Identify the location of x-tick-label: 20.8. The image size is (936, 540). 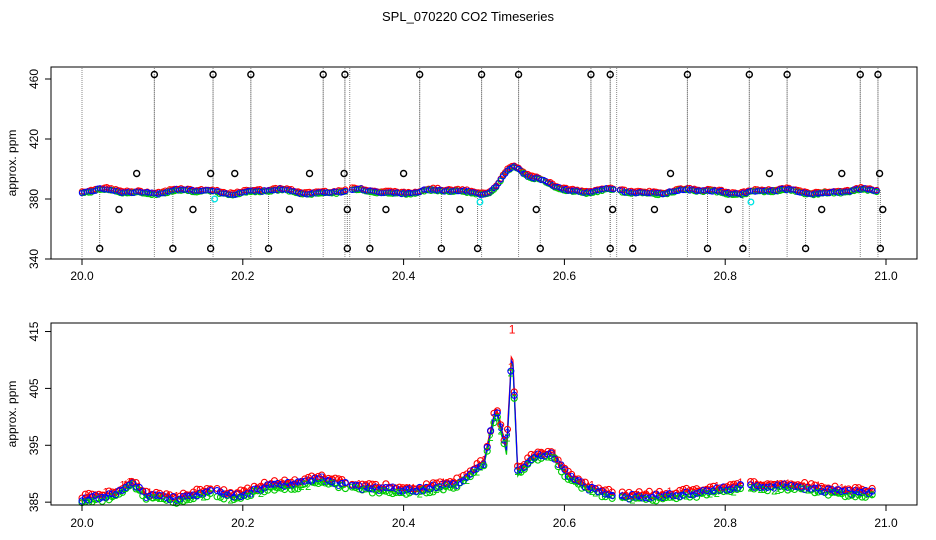
(726, 523).